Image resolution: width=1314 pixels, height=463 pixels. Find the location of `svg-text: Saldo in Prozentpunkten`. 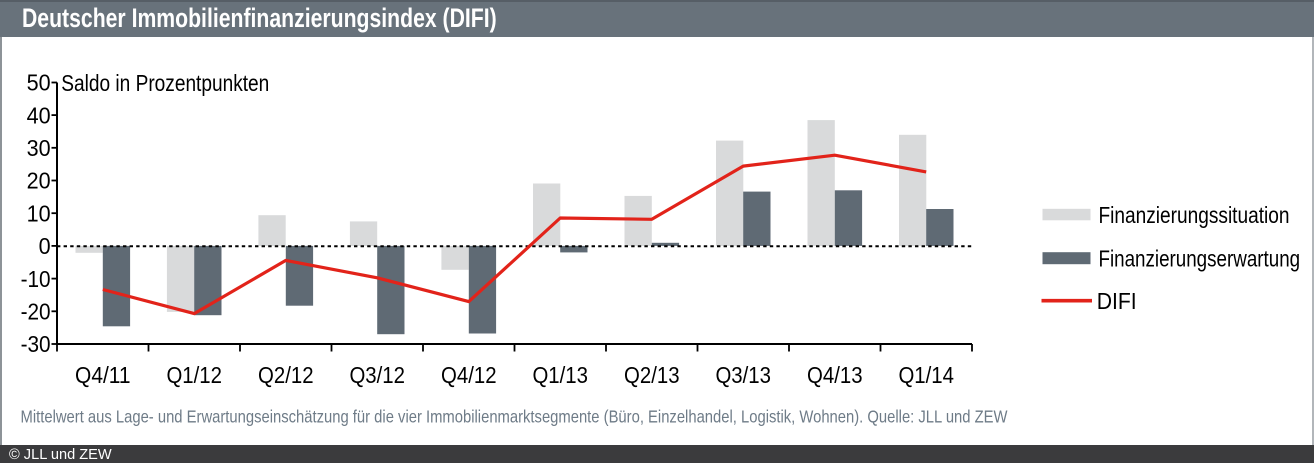

svg-text: Saldo in Prozentpunkten is located at coordinates (165, 83).